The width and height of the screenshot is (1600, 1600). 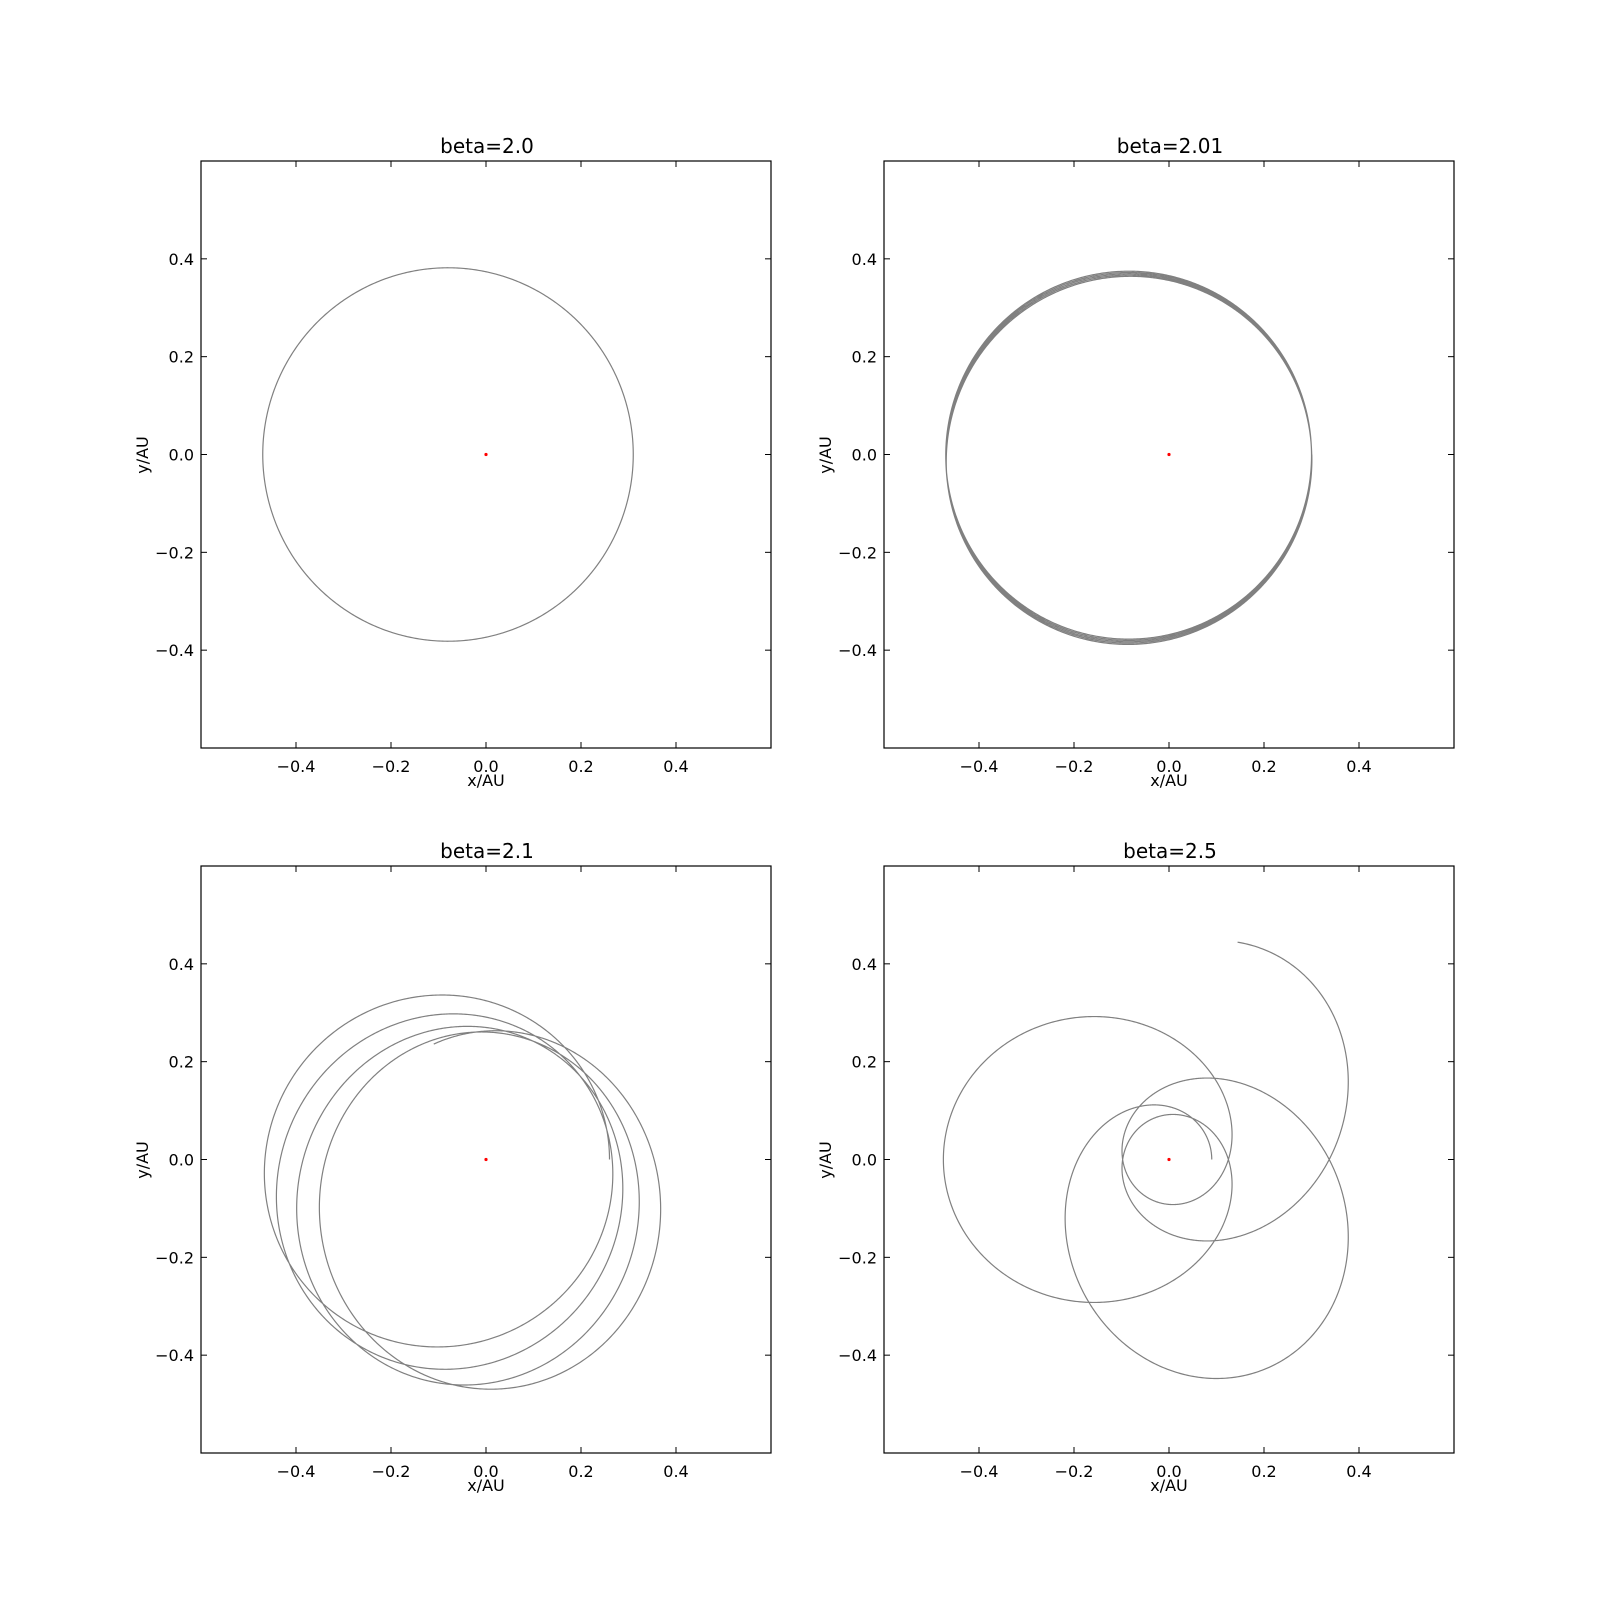 I want to click on panel-title: beta=2.1, so click(x=487, y=851).